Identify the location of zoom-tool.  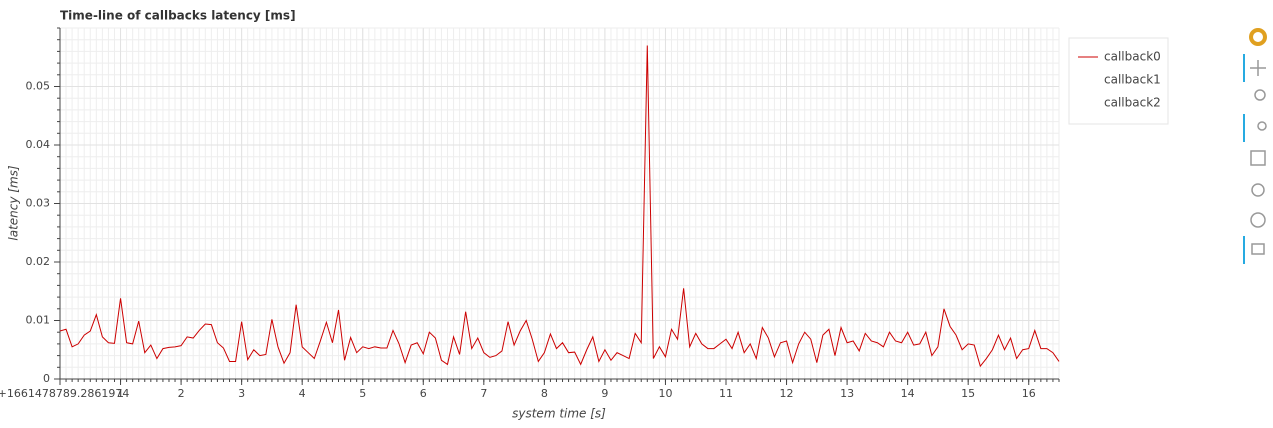
(1260, 95).